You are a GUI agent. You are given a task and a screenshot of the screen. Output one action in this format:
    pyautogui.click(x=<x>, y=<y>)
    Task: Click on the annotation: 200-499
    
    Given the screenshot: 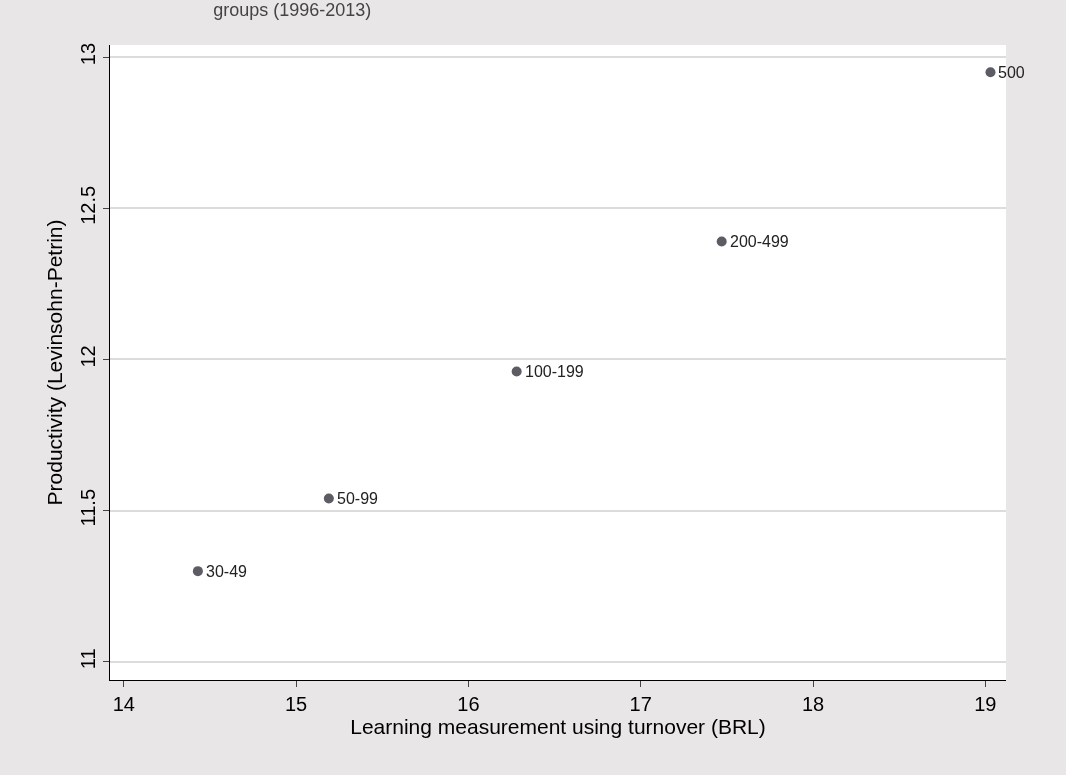 What is the action you would take?
    pyautogui.click(x=759, y=241)
    